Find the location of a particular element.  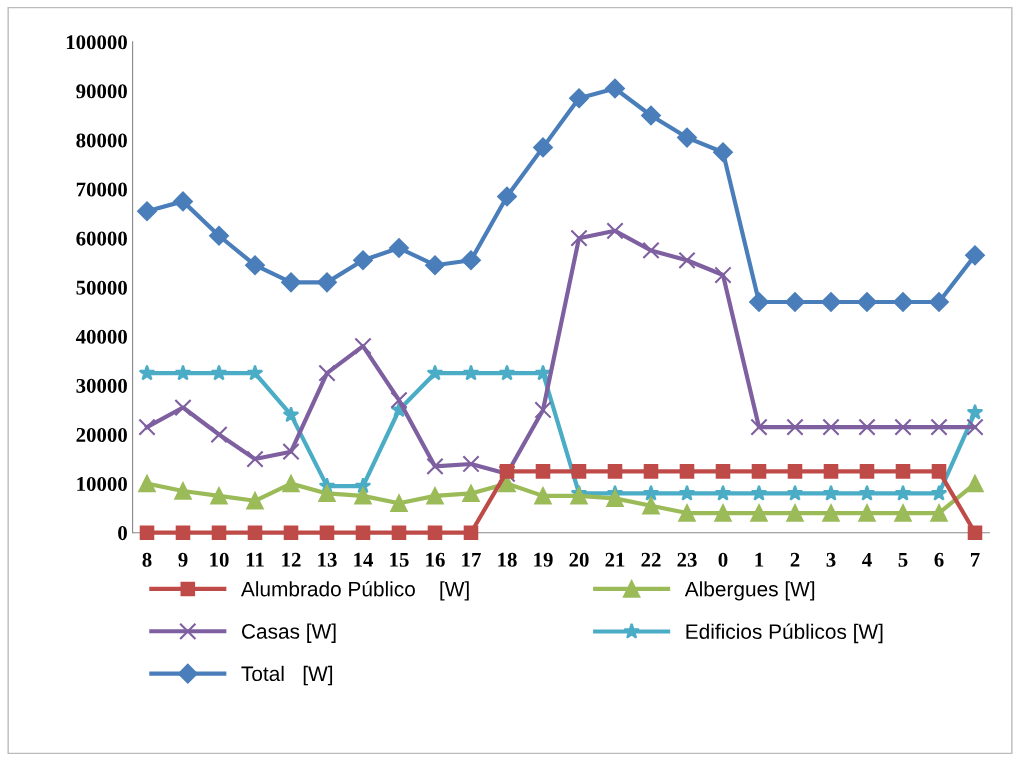

x-tick-label: 17 is located at coordinates (471, 559).